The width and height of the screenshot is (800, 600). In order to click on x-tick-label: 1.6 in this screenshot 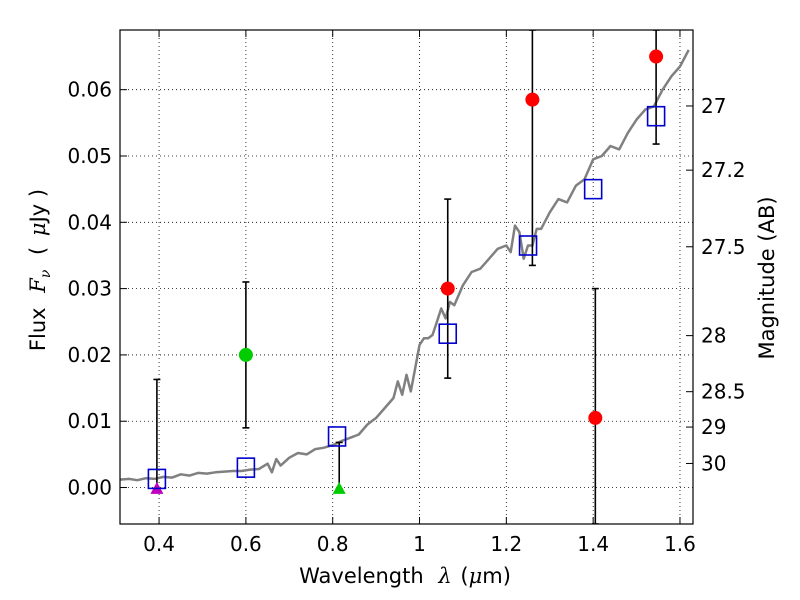, I will do `click(680, 544)`.